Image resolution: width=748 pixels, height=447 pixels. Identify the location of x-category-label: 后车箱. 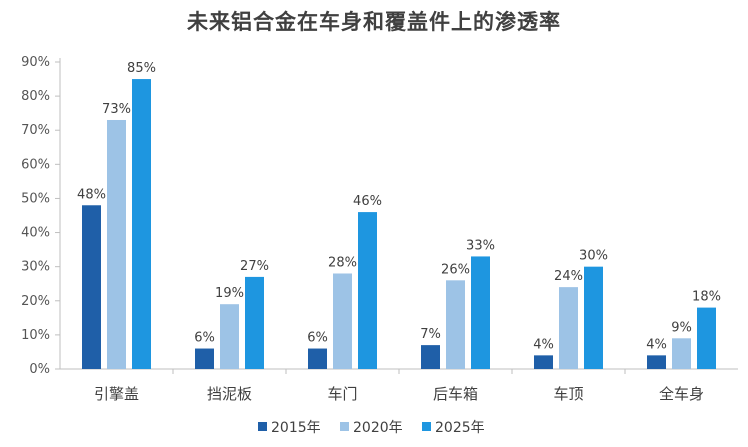
(455, 394).